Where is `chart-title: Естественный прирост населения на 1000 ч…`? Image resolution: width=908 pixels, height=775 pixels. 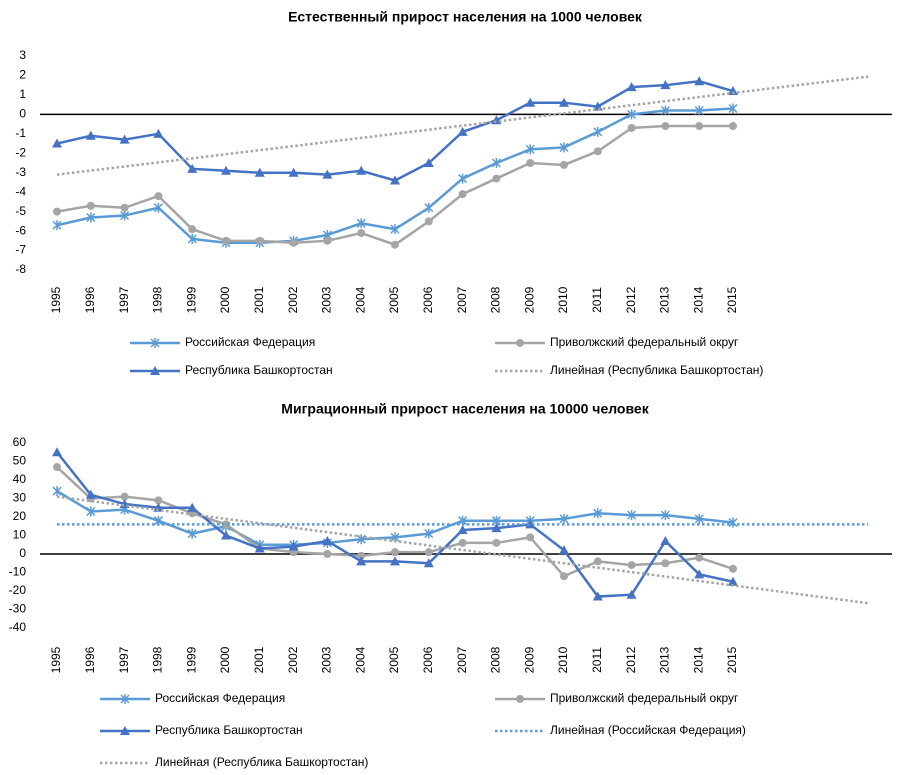
chart-title: Естественный прирост населения на 1000 ч… is located at coordinates (465, 17).